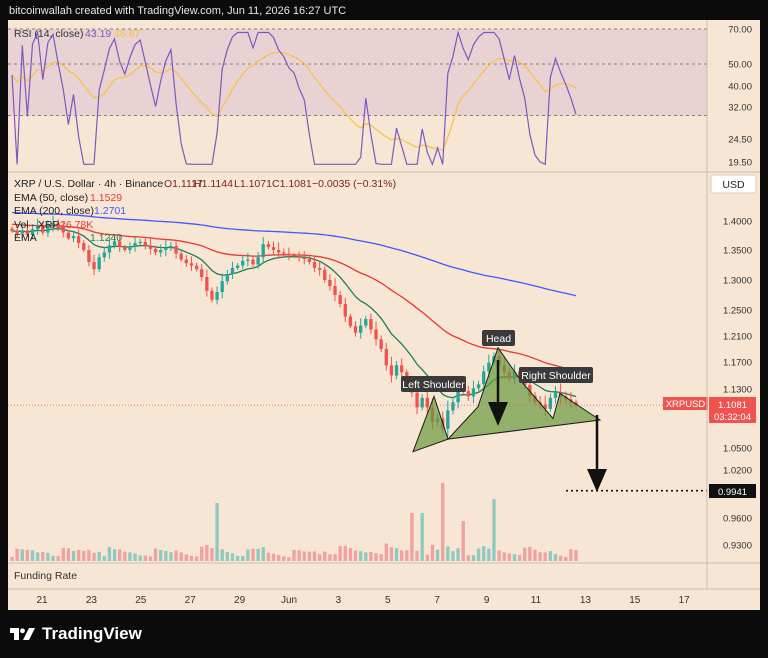  I want to click on label-right-shoulder: Right Shoulder, so click(556, 375).